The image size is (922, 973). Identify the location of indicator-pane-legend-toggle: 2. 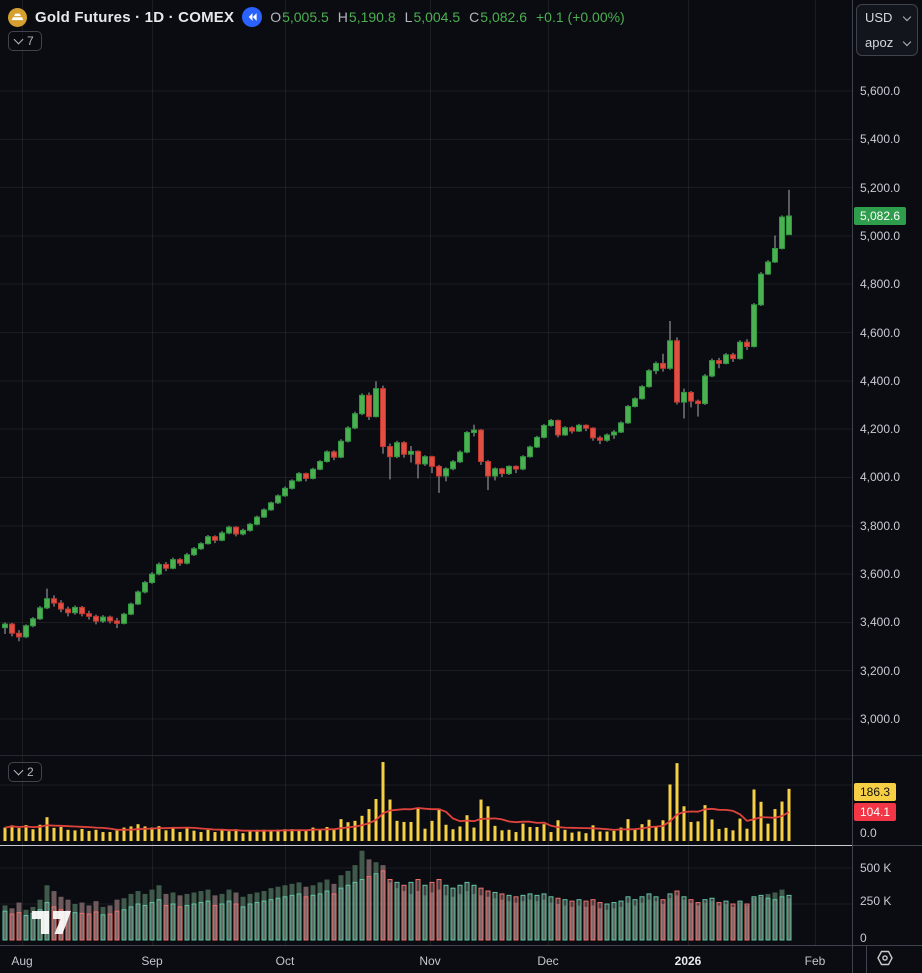
(25, 772).